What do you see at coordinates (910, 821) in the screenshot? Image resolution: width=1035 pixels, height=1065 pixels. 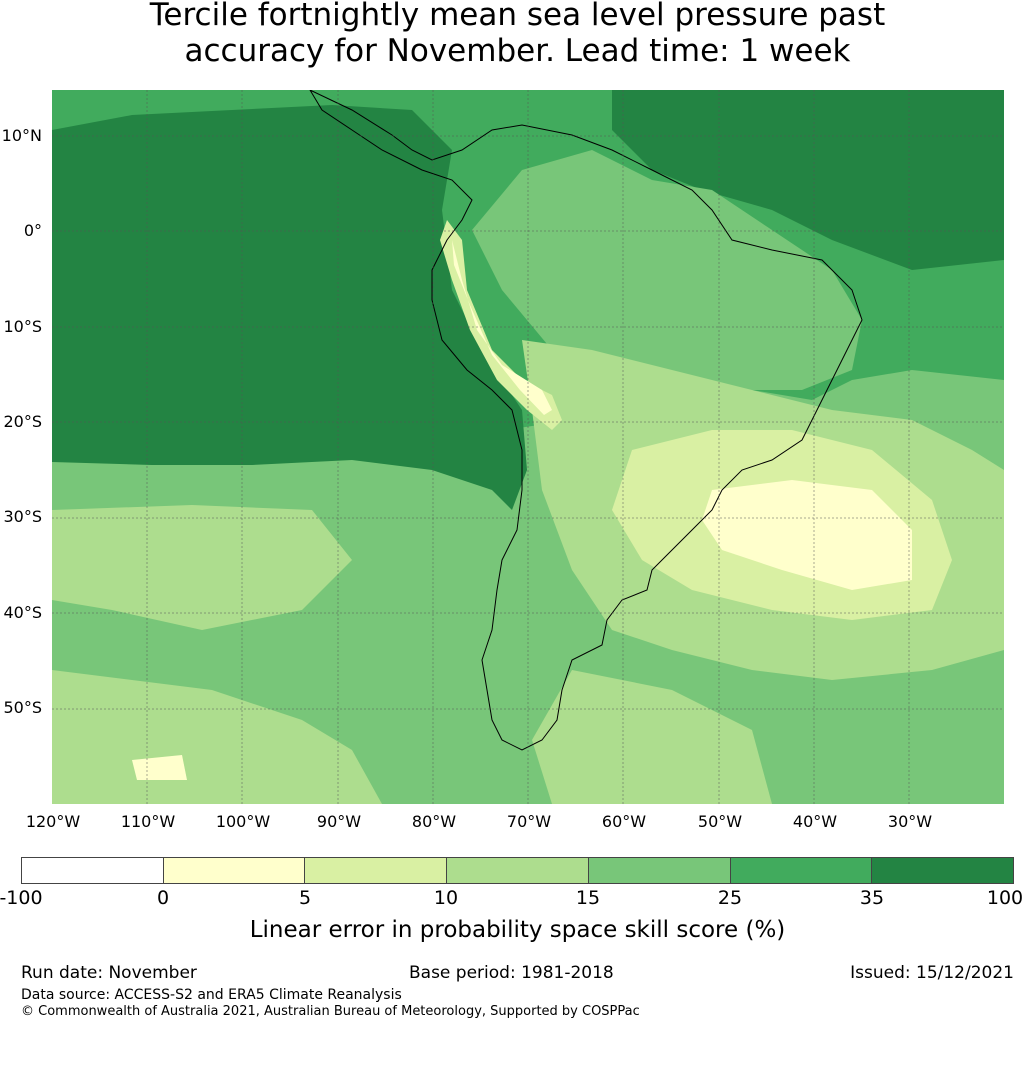 I see `lon-label-30w: 30°W` at bounding box center [910, 821].